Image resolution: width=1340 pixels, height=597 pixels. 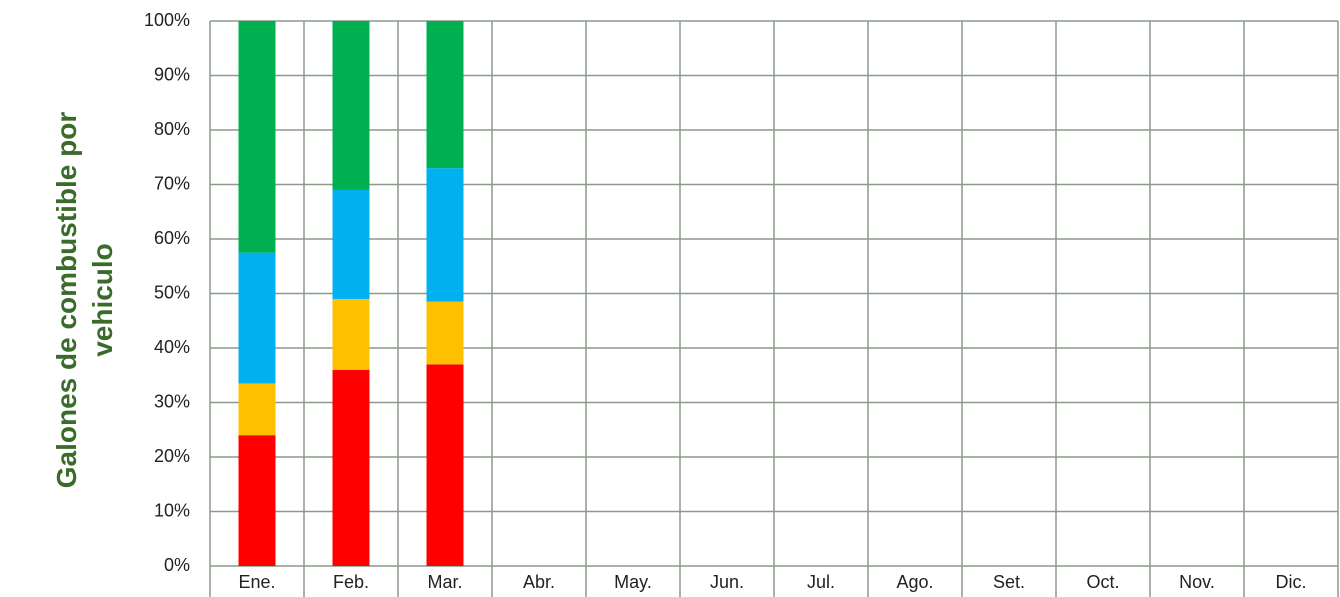 What do you see at coordinates (172, 510) in the screenshot?
I see `y-tick-label: 10%` at bounding box center [172, 510].